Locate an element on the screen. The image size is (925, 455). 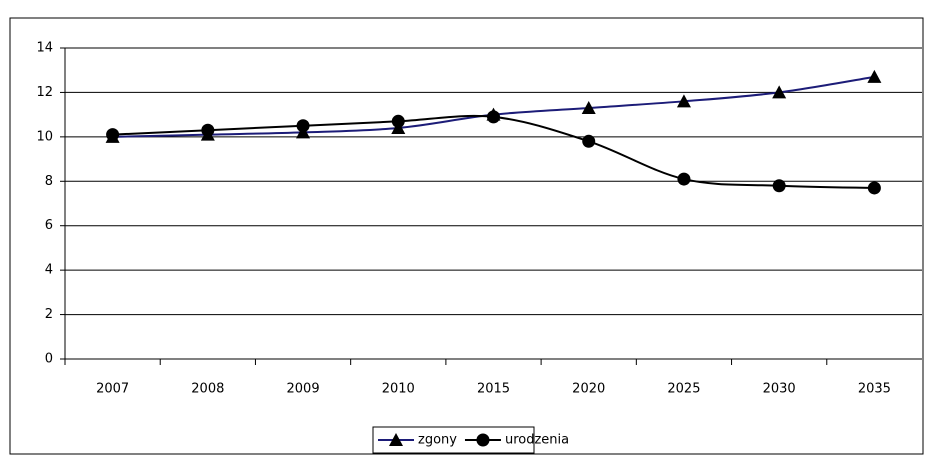
y-tick-label: 6 is located at coordinates (49, 225).